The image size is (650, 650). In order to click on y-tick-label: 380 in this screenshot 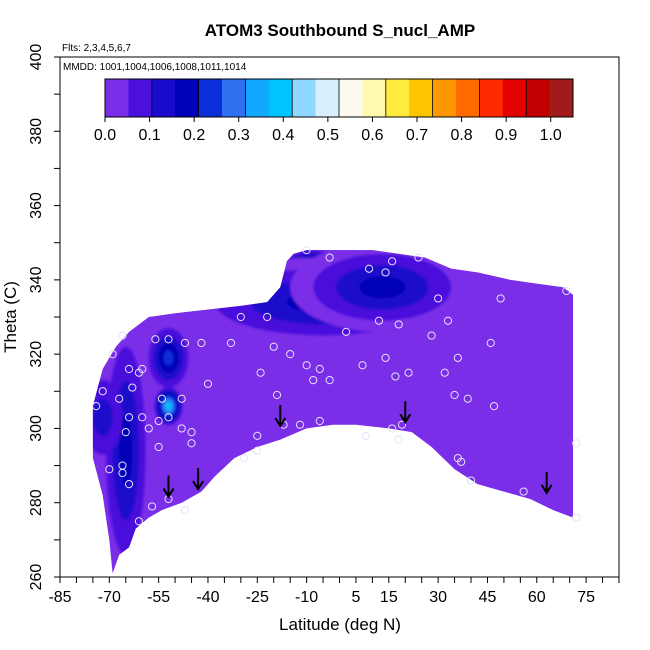, I will do `click(36, 131)`.